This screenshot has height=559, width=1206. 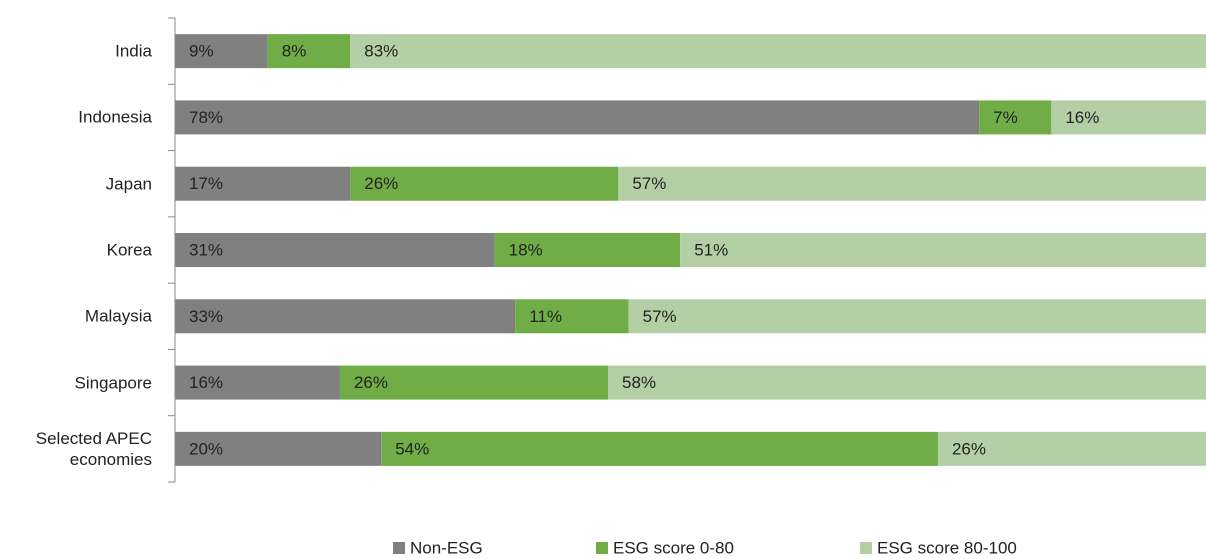 I want to click on data-label: 33%, so click(x=206, y=316).